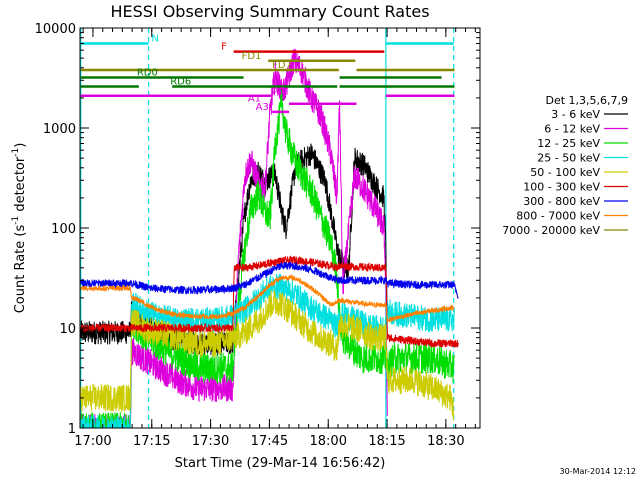 The height and width of the screenshot is (480, 640). I want to click on y-tick-label: 1000, so click(59, 129).